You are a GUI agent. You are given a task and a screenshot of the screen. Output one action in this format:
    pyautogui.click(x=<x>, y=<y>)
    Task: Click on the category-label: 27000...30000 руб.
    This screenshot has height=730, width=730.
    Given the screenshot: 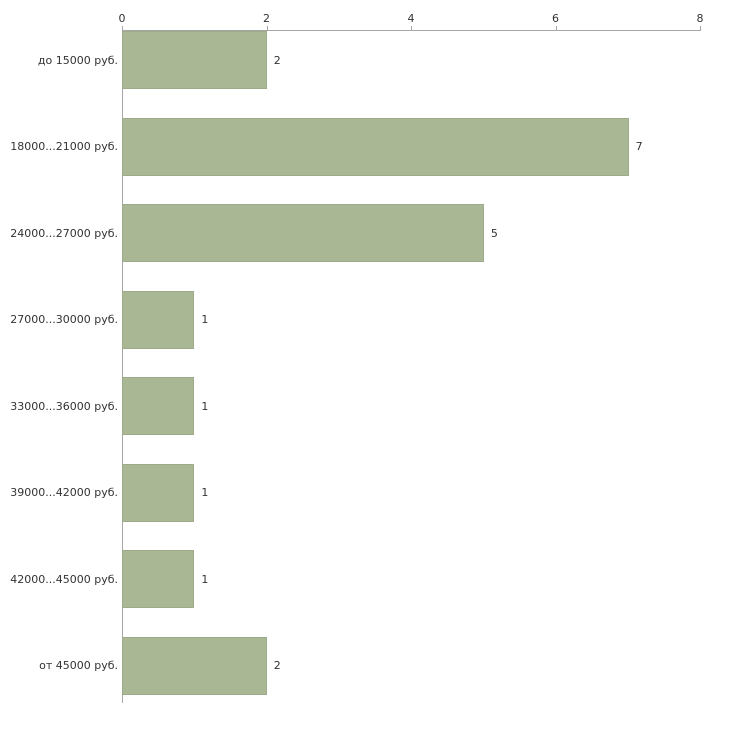 What is the action you would take?
    pyautogui.click(x=64, y=319)
    